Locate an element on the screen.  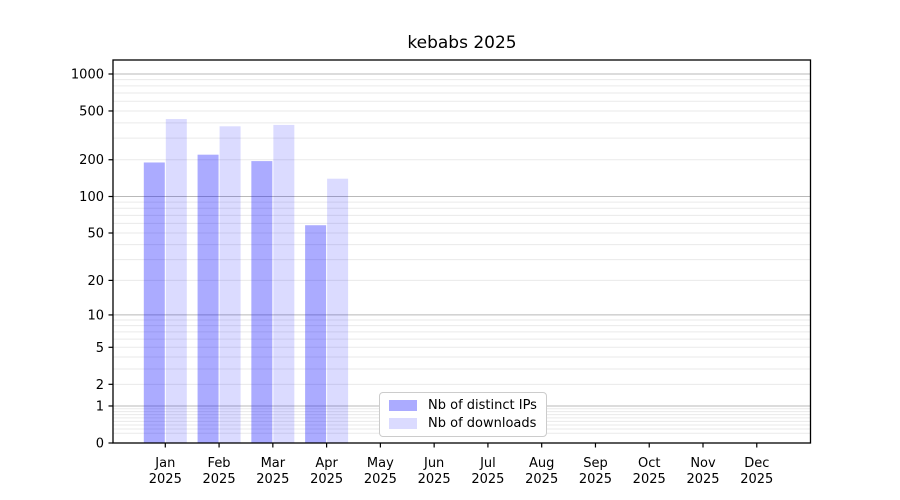
bar-ips-feb is located at coordinates (208, 298).